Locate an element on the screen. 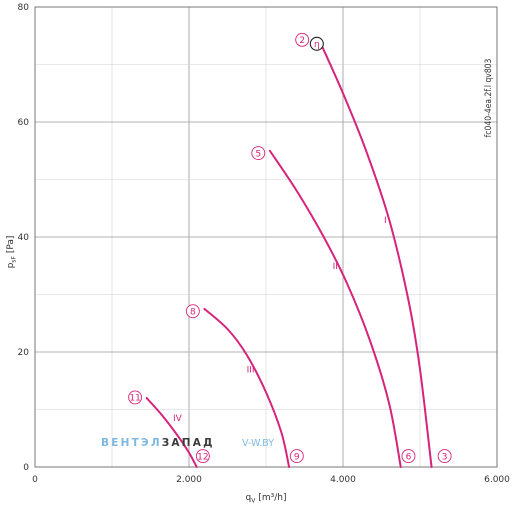 This screenshot has width=518, height=507. marker-label: 3 is located at coordinates (445, 457).